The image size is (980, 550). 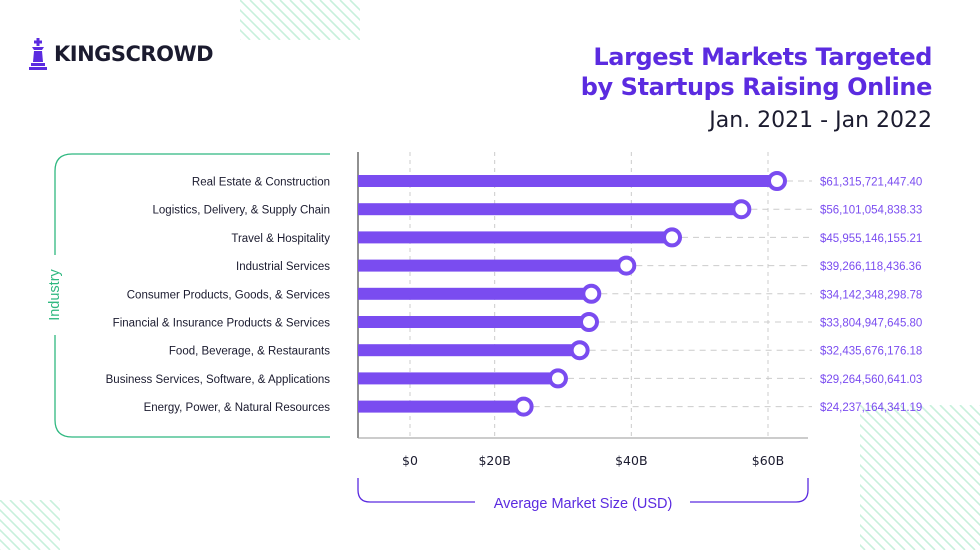 I want to click on category-label: Energy, Power, & Natural Resources, so click(x=237, y=408).